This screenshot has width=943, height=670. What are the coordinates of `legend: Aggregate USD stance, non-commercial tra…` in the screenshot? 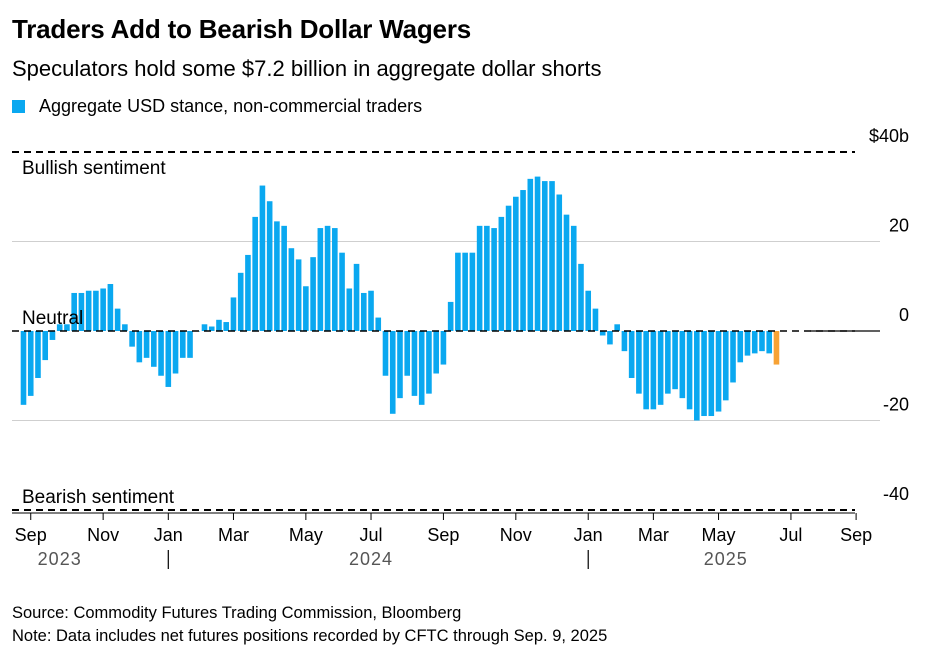 It's located at (217, 106).